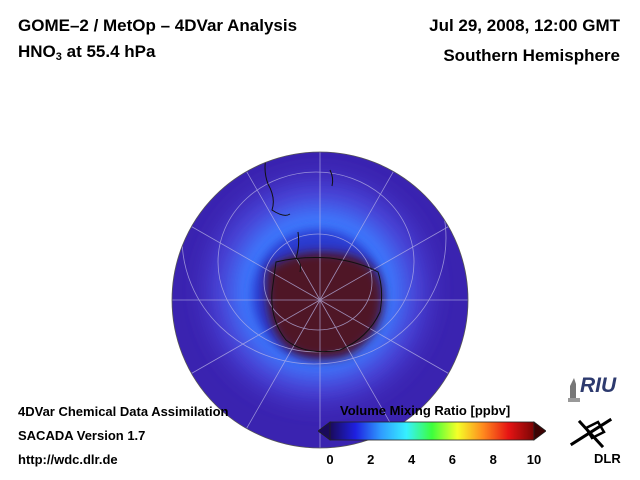 This screenshot has height=480, width=640. What do you see at coordinates (524, 25) in the screenshot?
I see `map-date: Jul 29, 2008, 12:00 GMT` at bounding box center [524, 25].